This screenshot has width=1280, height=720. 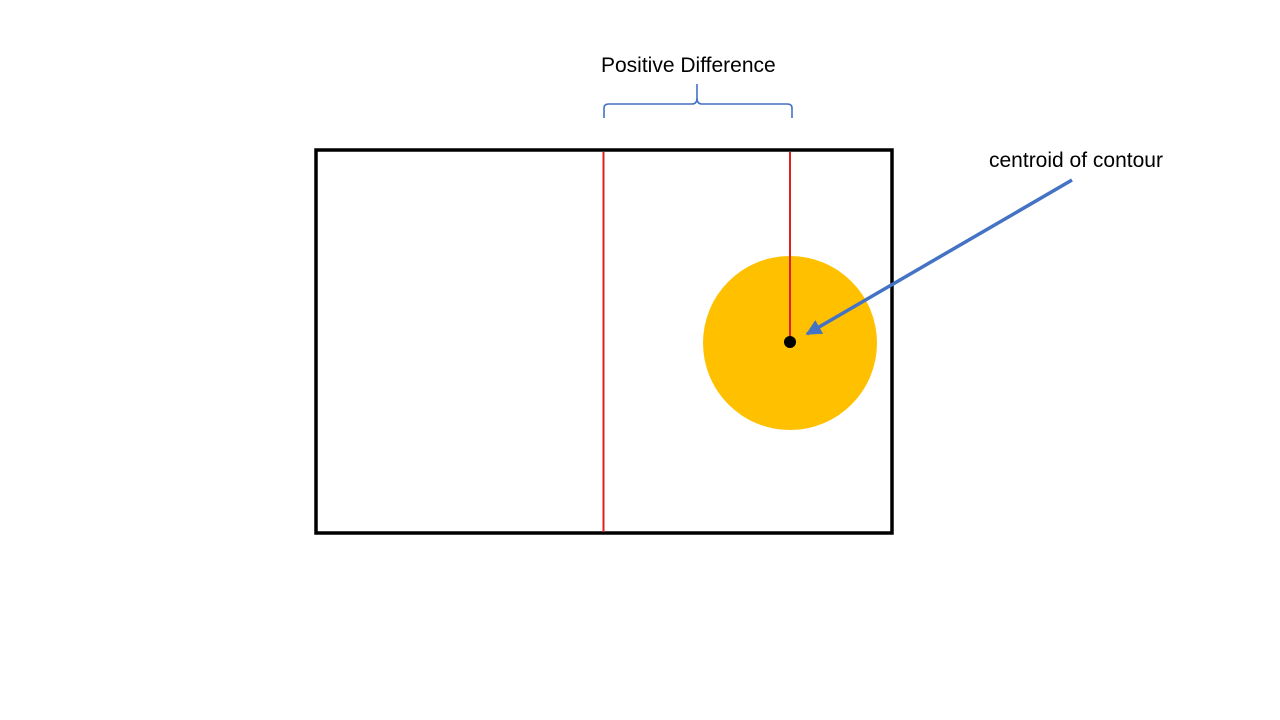 What do you see at coordinates (688, 65) in the screenshot?
I see `positive-difference-label: Positive Difference` at bounding box center [688, 65].